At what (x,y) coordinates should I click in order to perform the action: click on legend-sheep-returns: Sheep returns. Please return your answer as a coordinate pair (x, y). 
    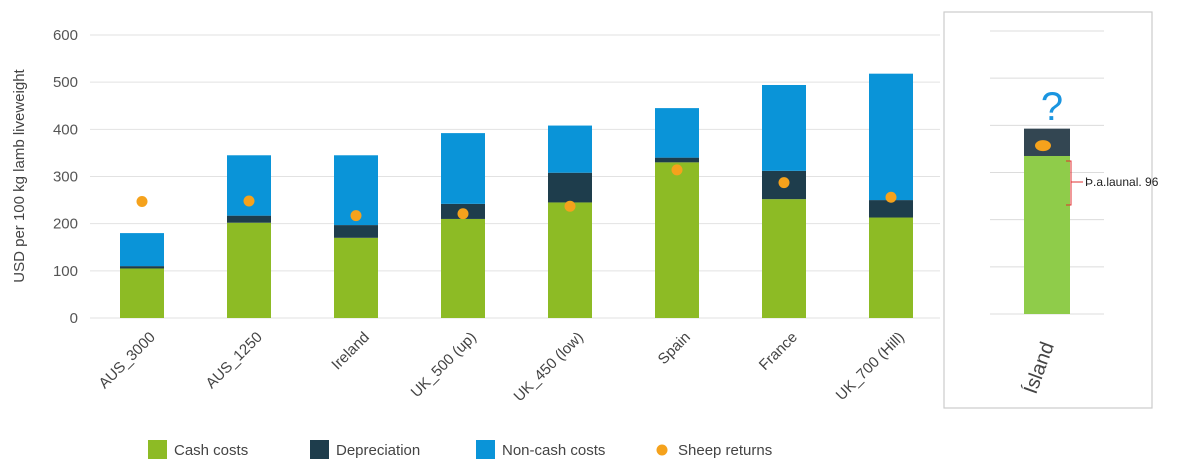
    Looking at the image, I should click on (714, 450).